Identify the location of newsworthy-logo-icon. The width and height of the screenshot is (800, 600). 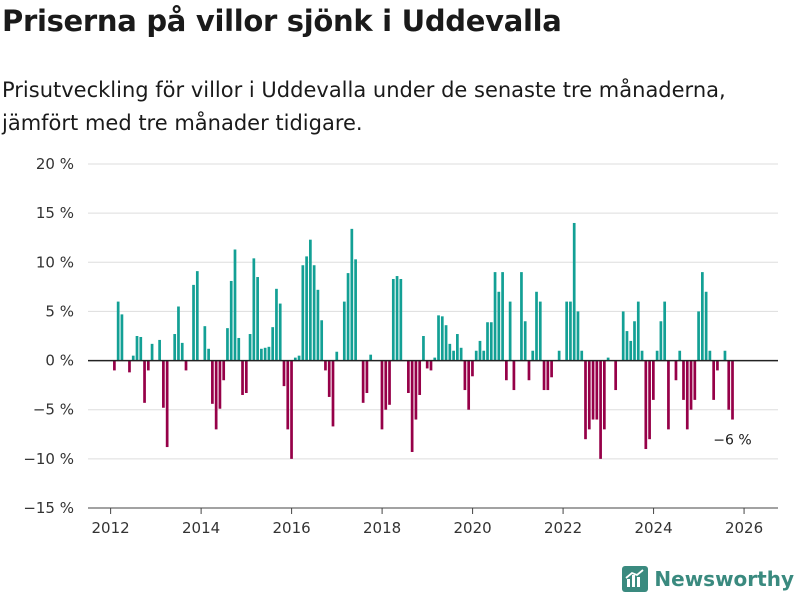
(635, 579).